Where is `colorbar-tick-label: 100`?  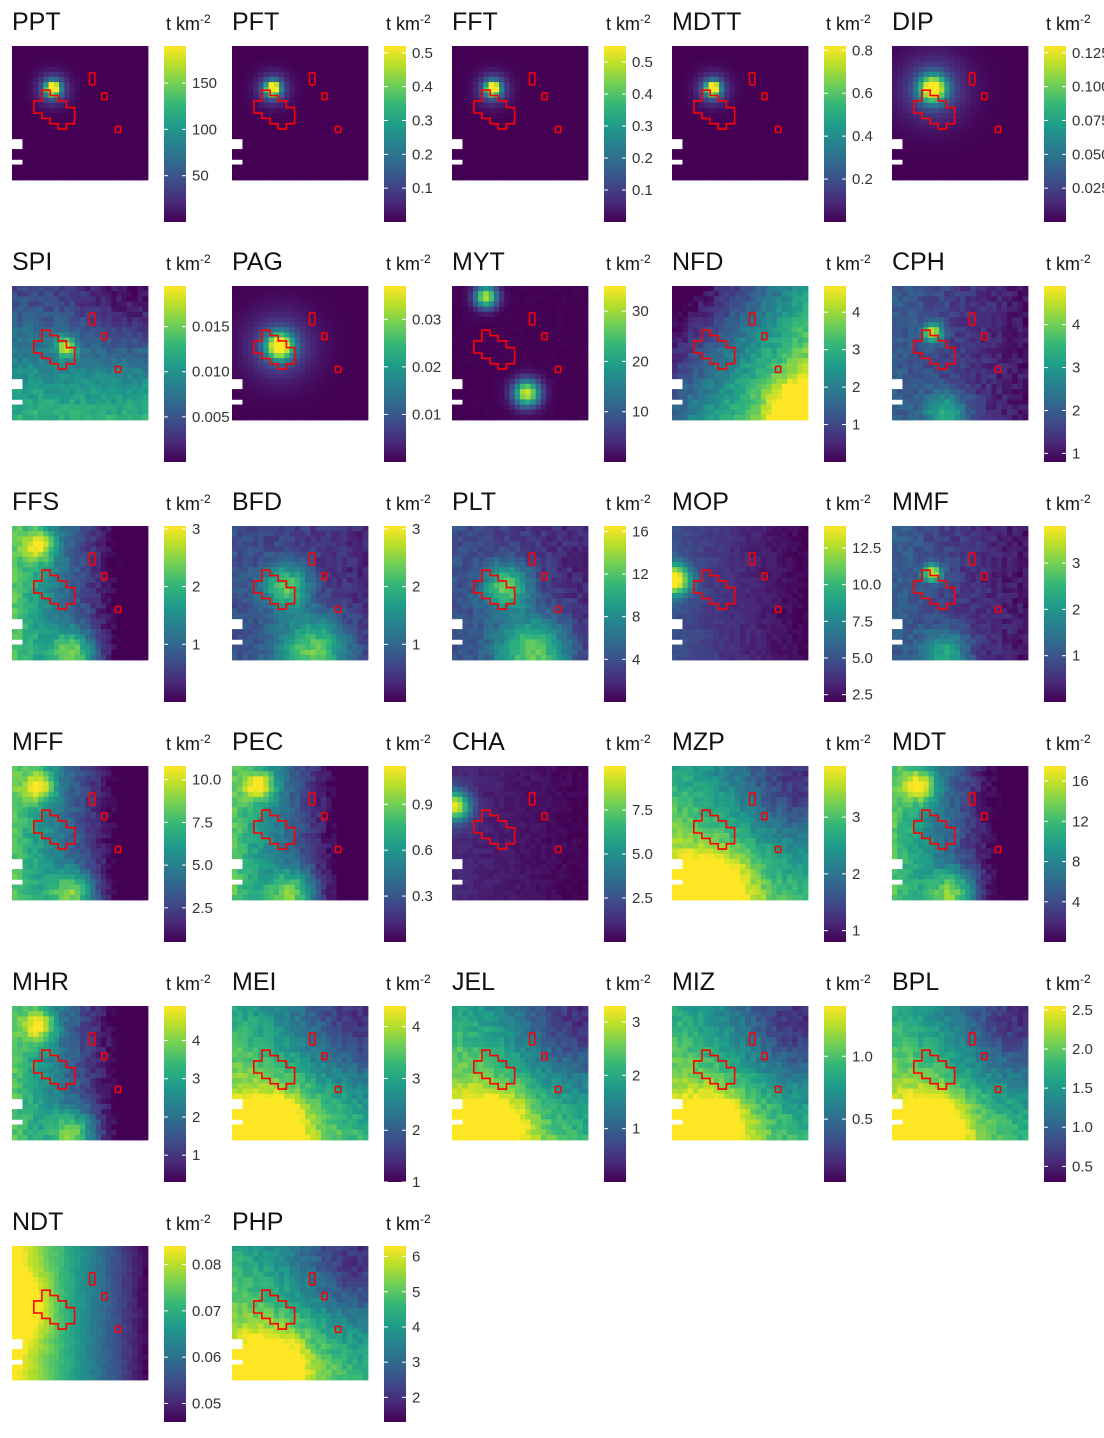 colorbar-tick-label: 100 is located at coordinates (204, 129).